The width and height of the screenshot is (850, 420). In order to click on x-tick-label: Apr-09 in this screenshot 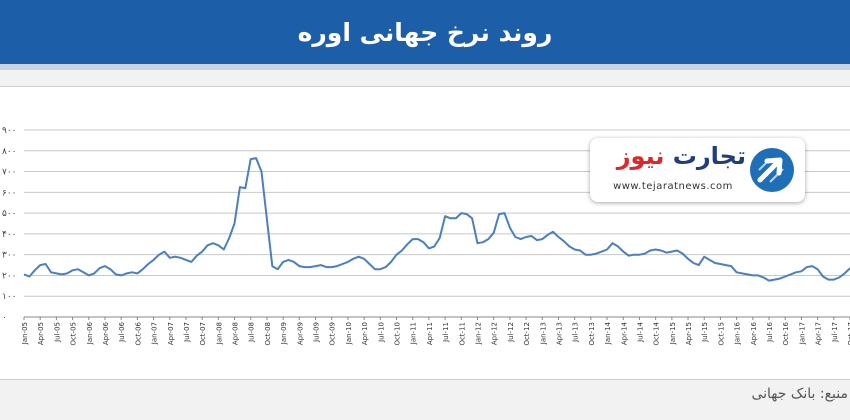, I will do `click(300, 333)`.